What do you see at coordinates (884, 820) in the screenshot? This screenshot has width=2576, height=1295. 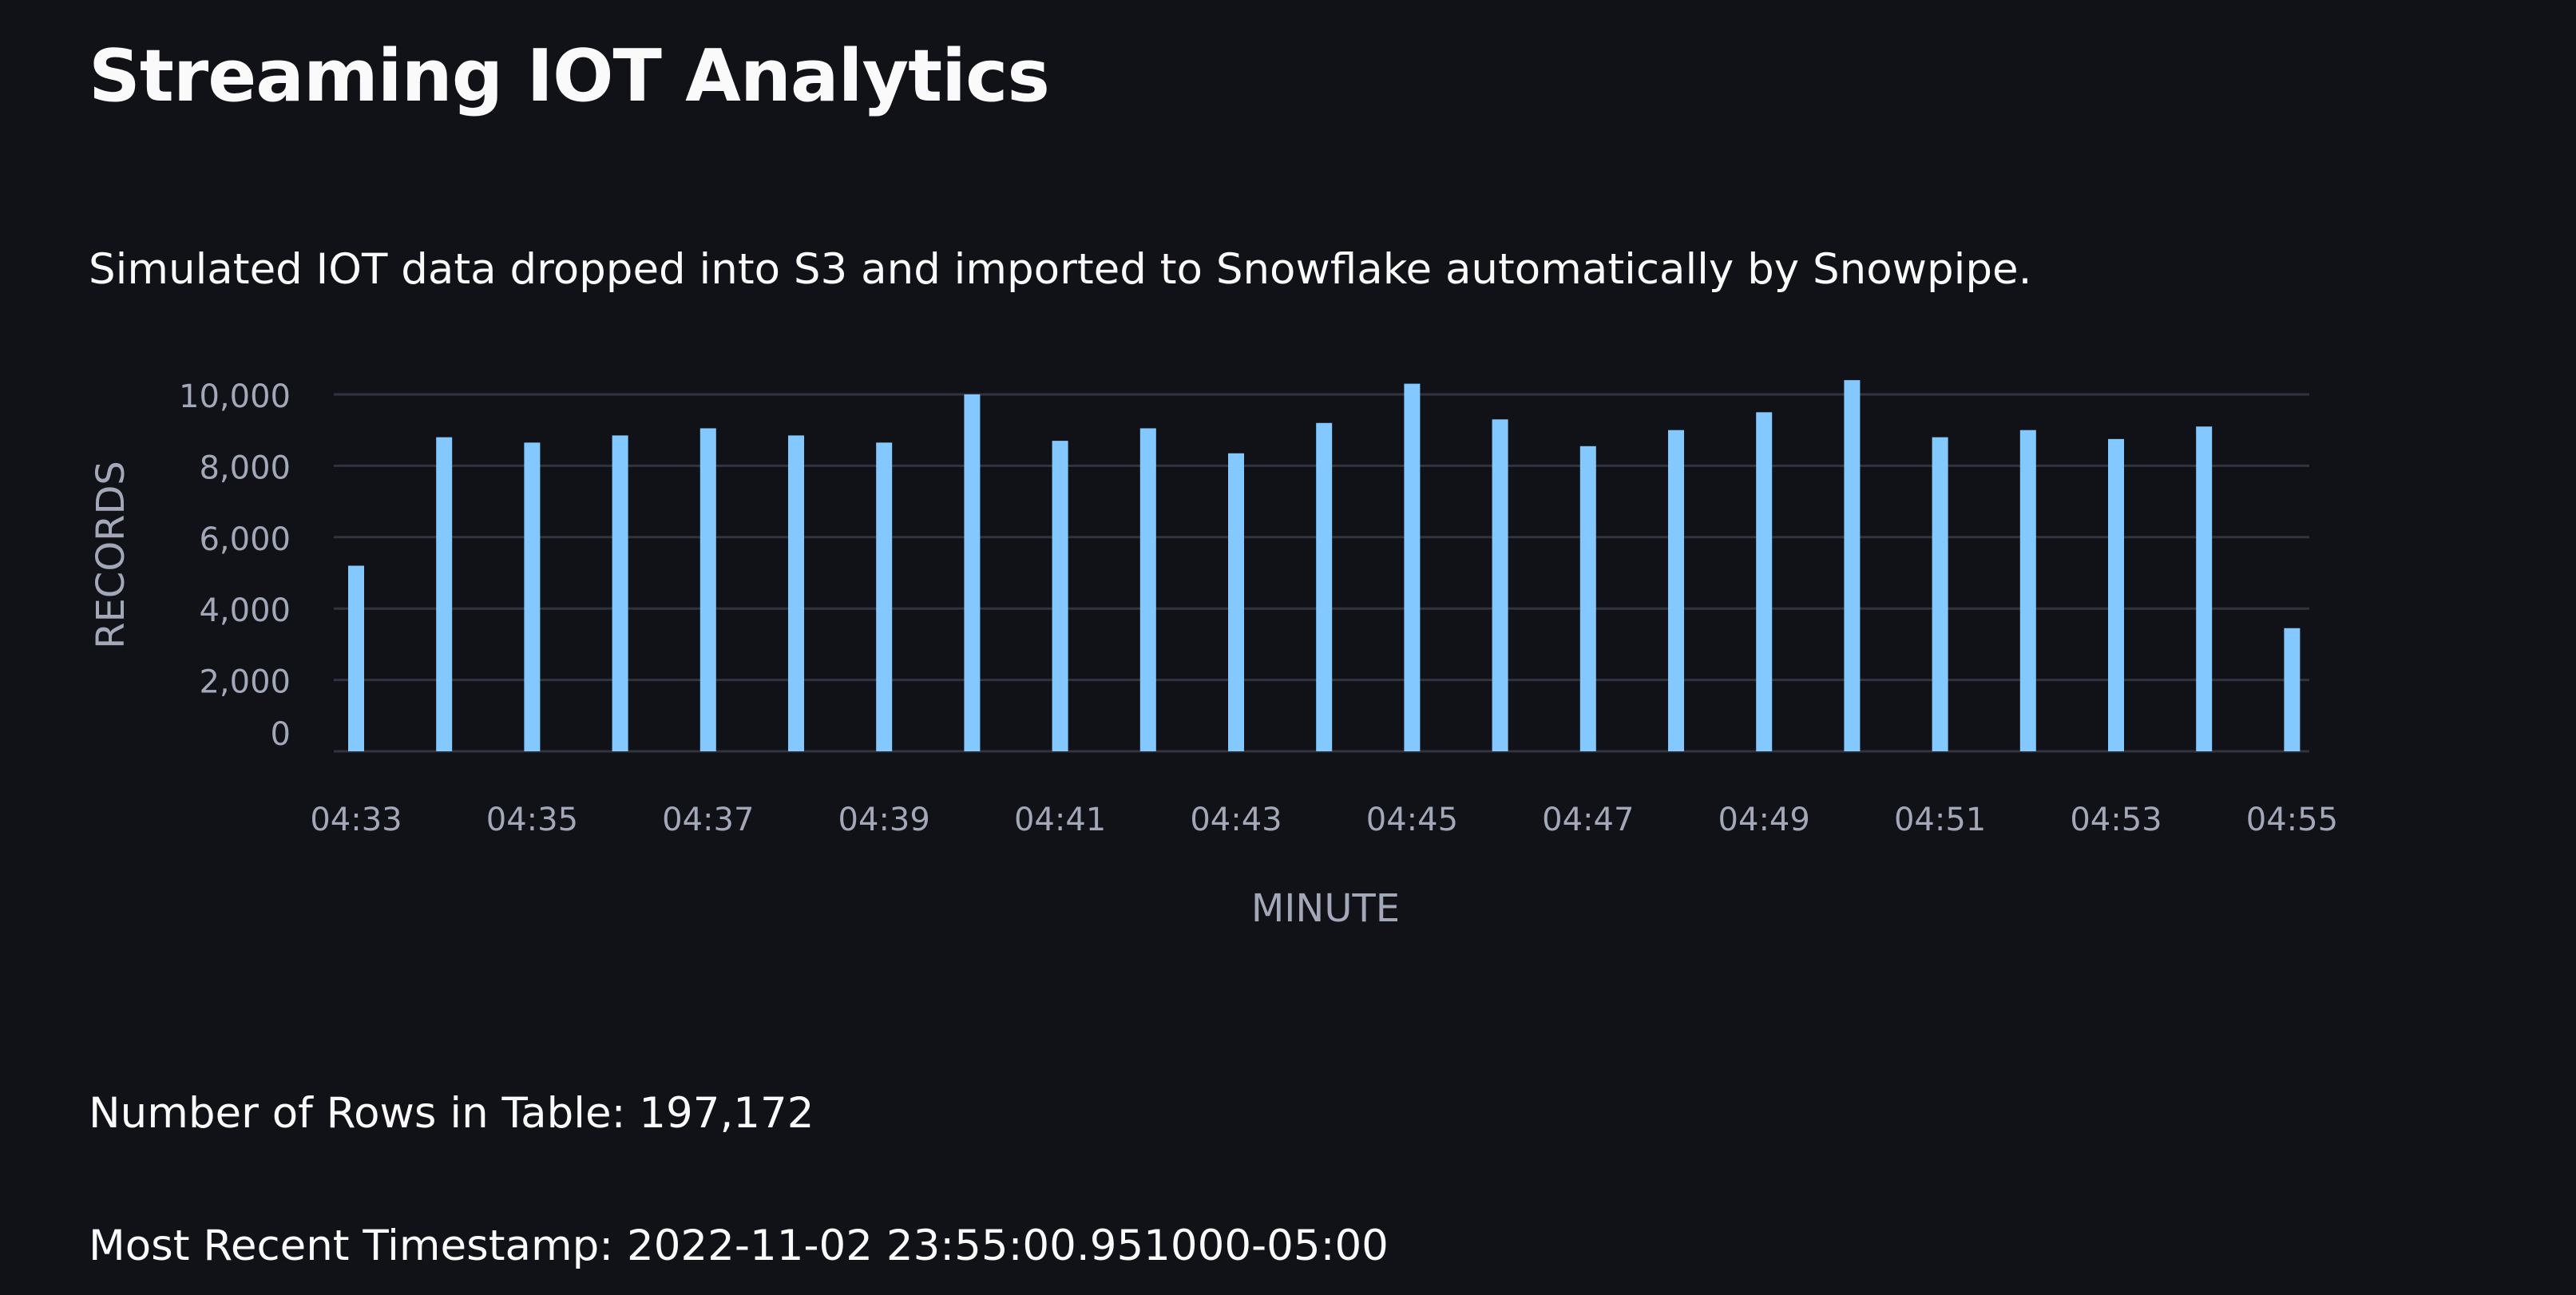 I see `x-tick-label: 04:39` at bounding box center [884, 820].